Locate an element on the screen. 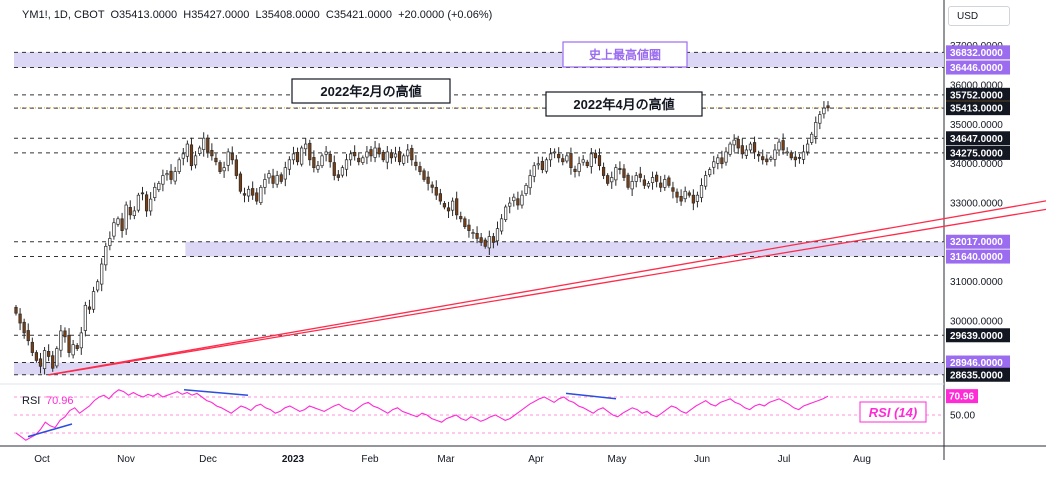  time-tick-label: Oct is located at coordinates (42, 459).